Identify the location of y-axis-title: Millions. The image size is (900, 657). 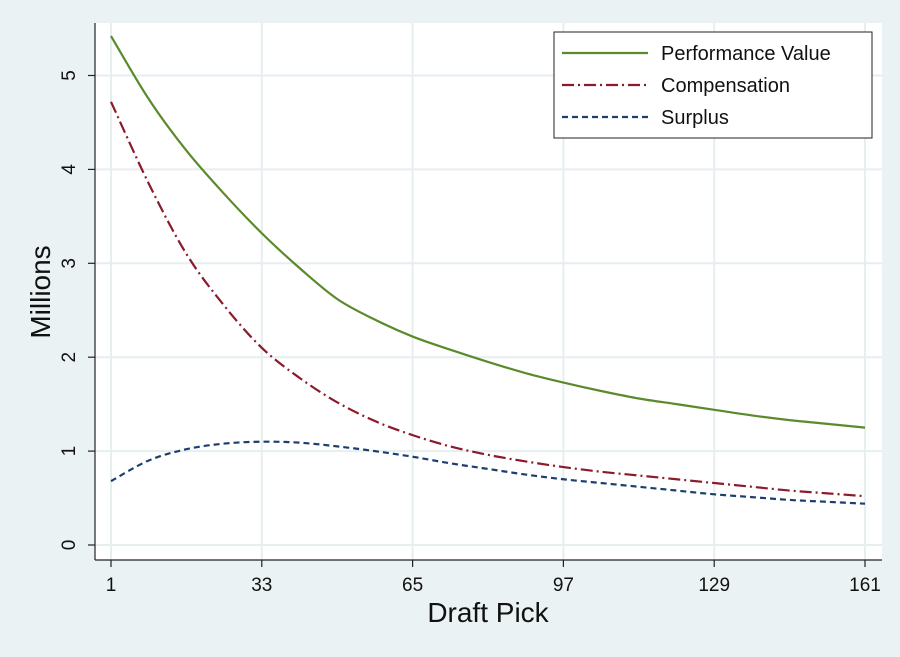
(40, 291).